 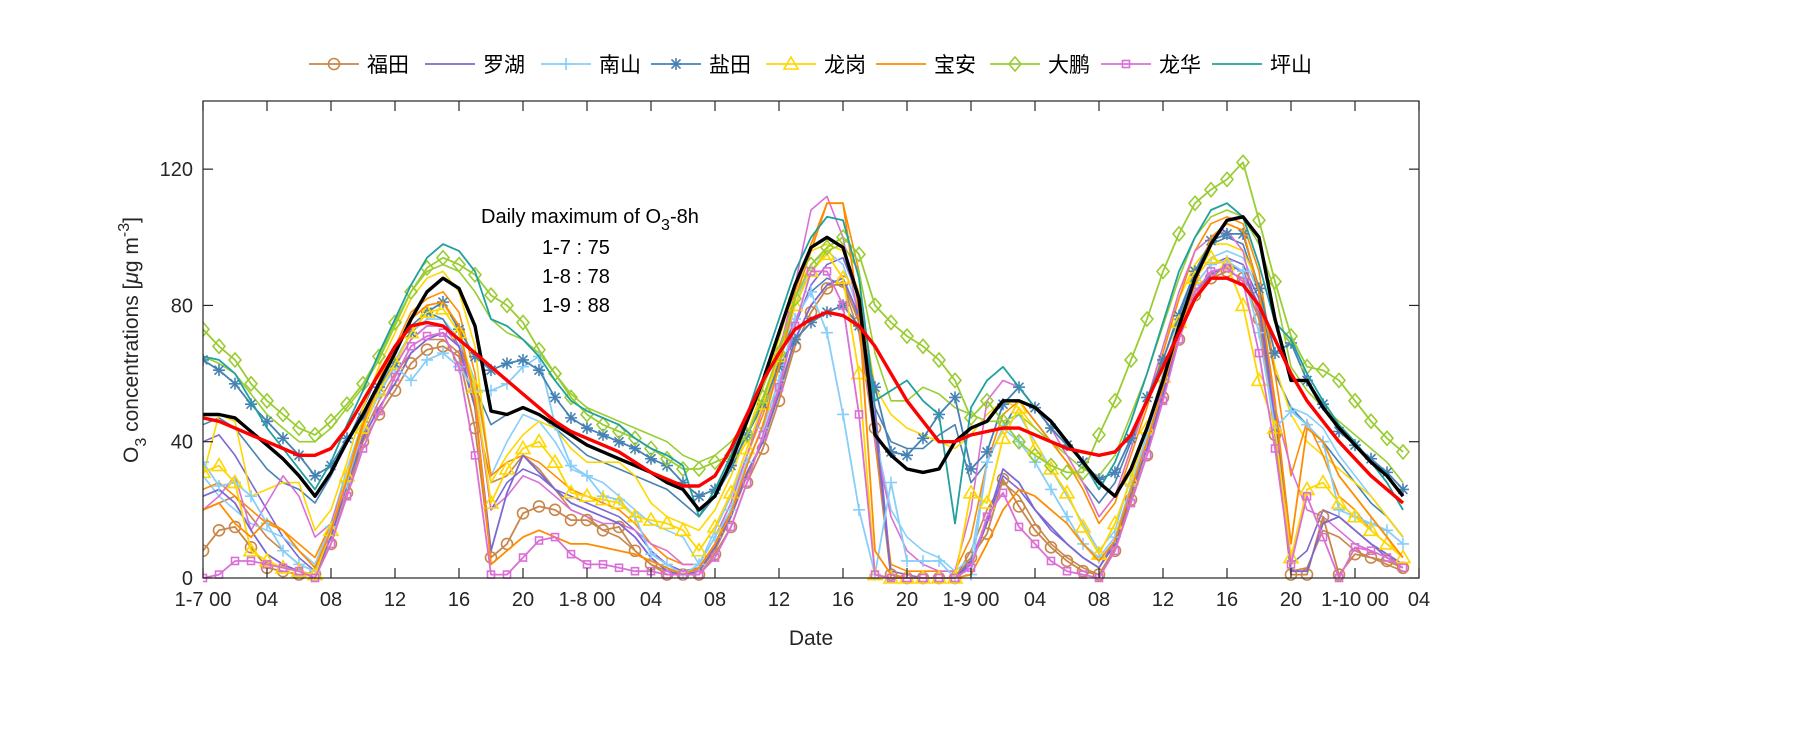 What do you see at coordinates (331, 600) in the screenshot?
I see `x-tick-label-2: 08` at bounding box center [331, 600].